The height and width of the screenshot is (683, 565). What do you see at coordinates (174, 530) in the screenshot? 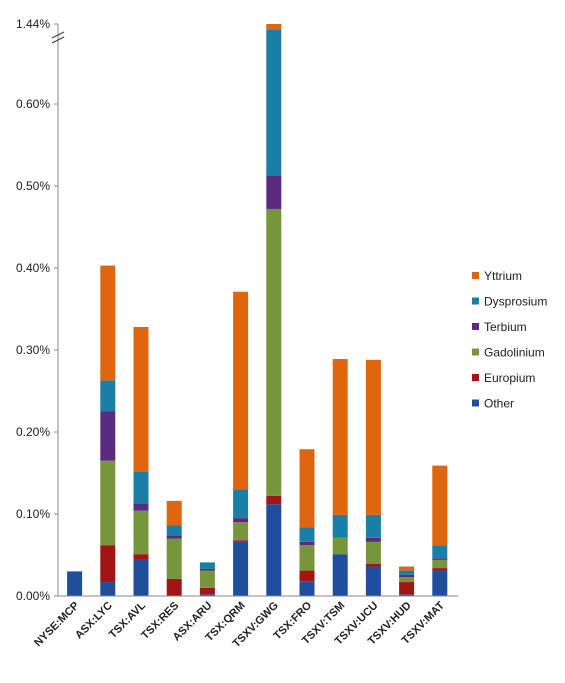
I see `bar-segment-dysprosium-tsx-res` at bounding box center [174, 530].